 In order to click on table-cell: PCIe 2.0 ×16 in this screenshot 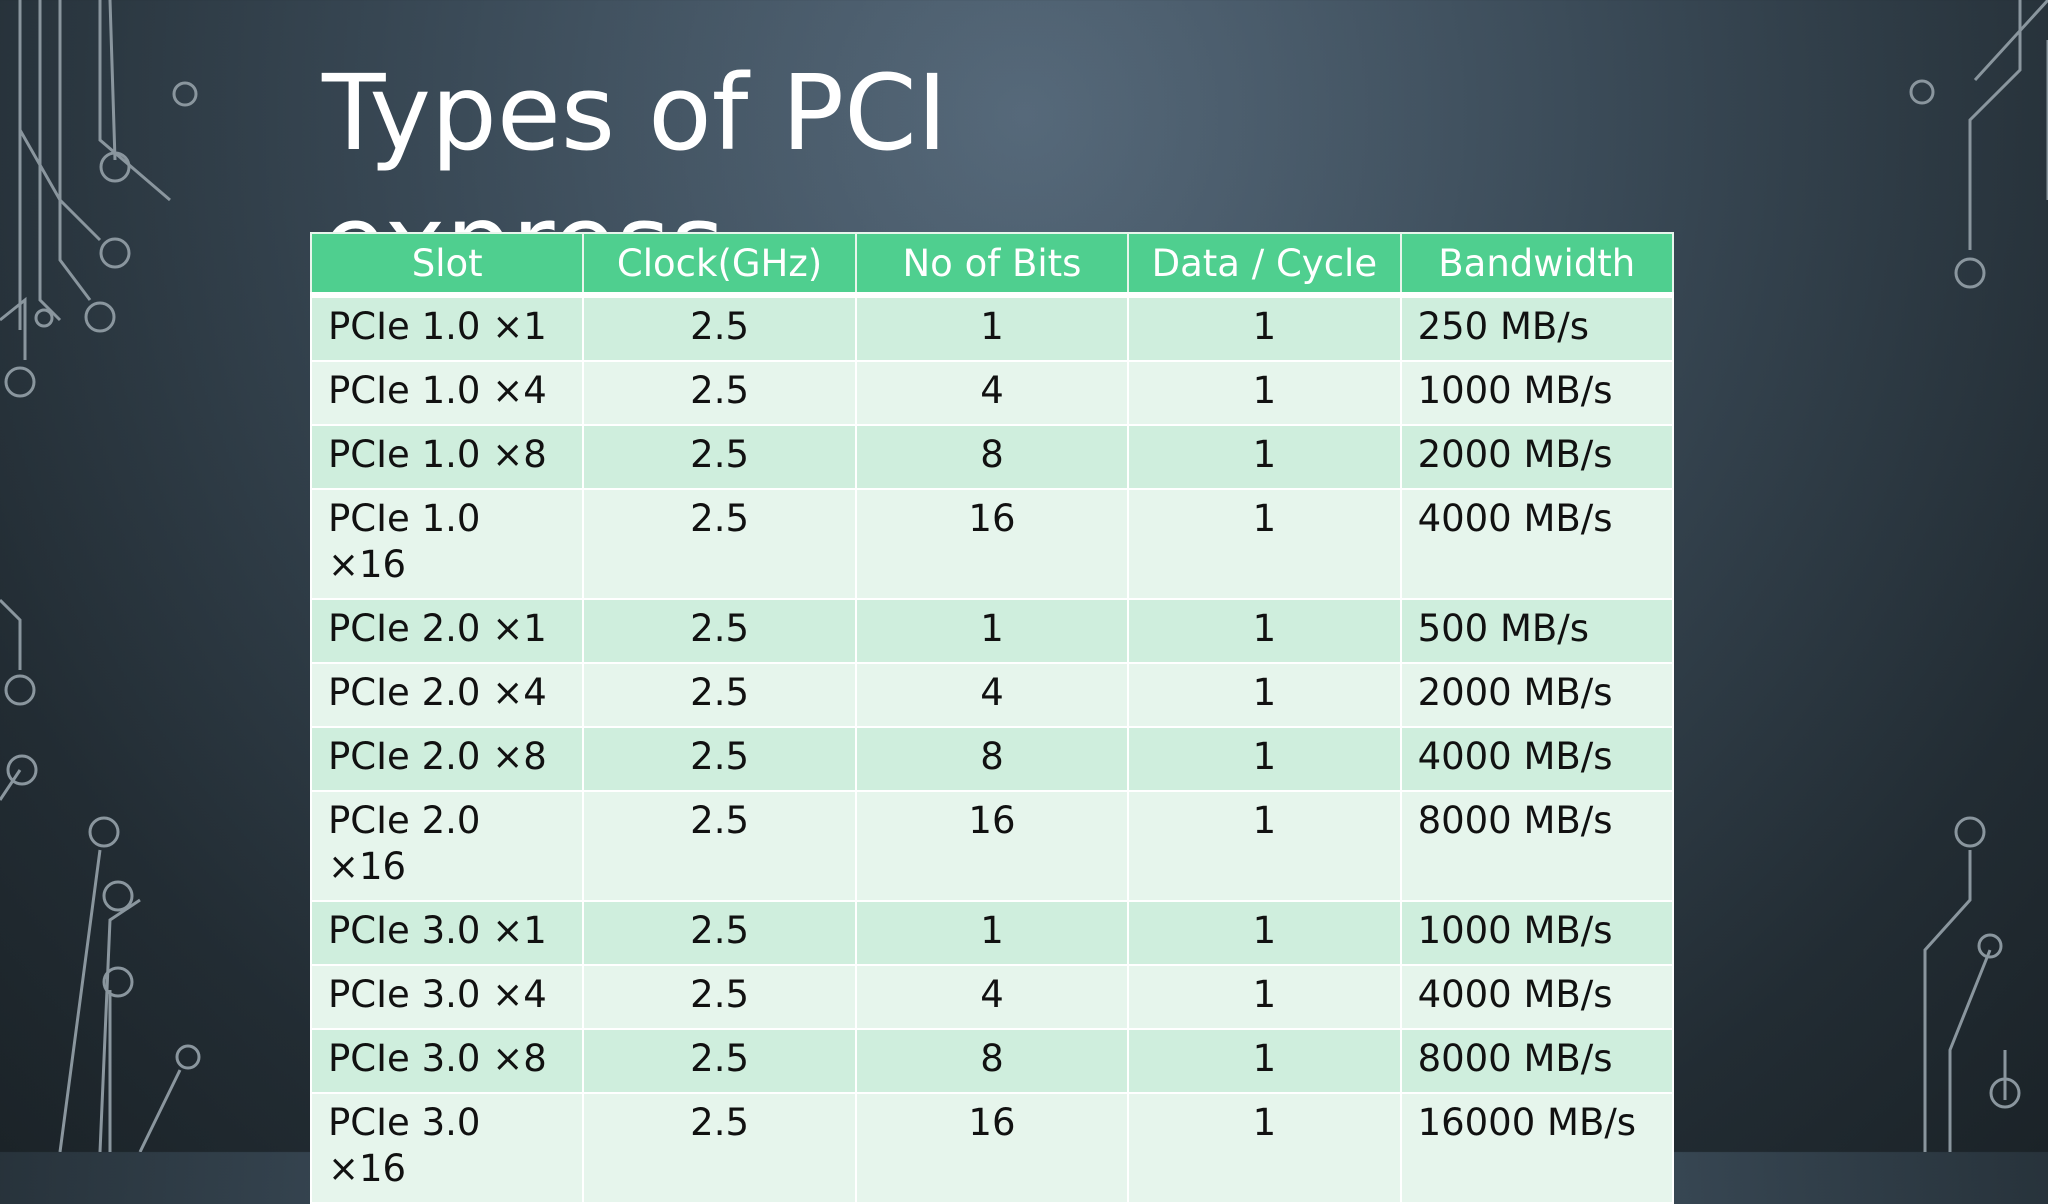, I will do `click(447, 846)`.